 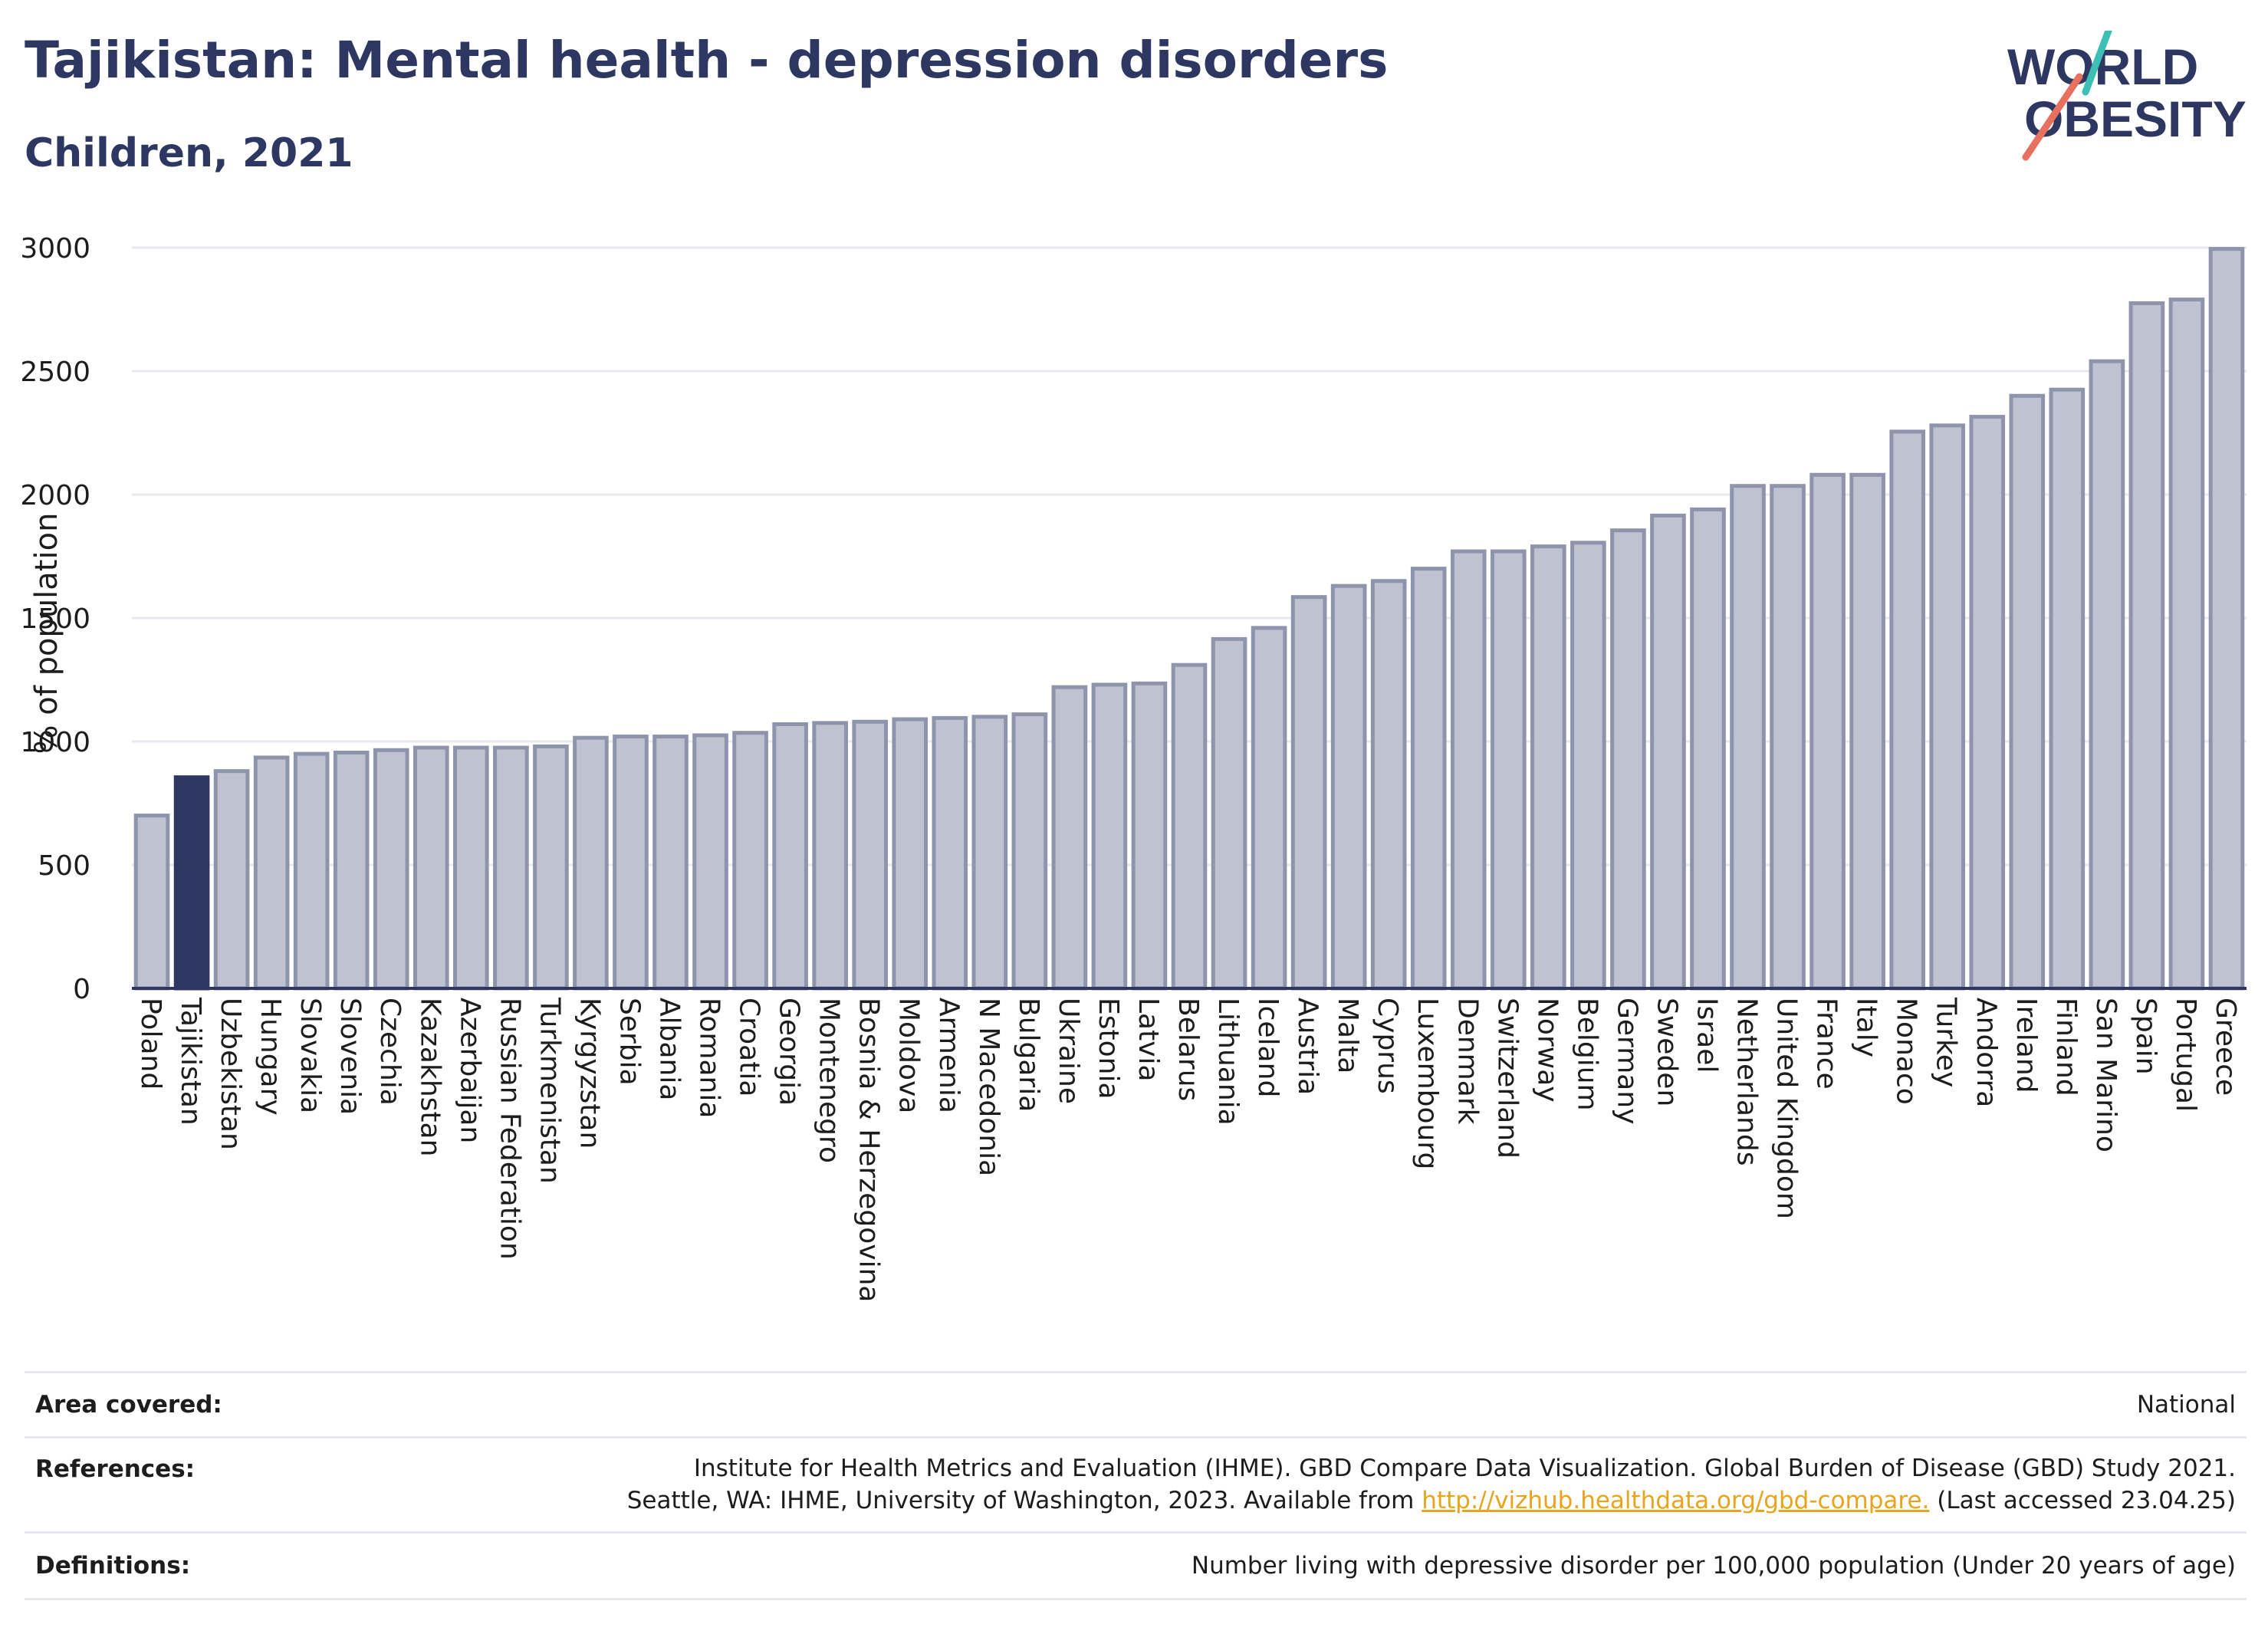 I want to click on logo-slash-teal, so click(x=2097, y=64).